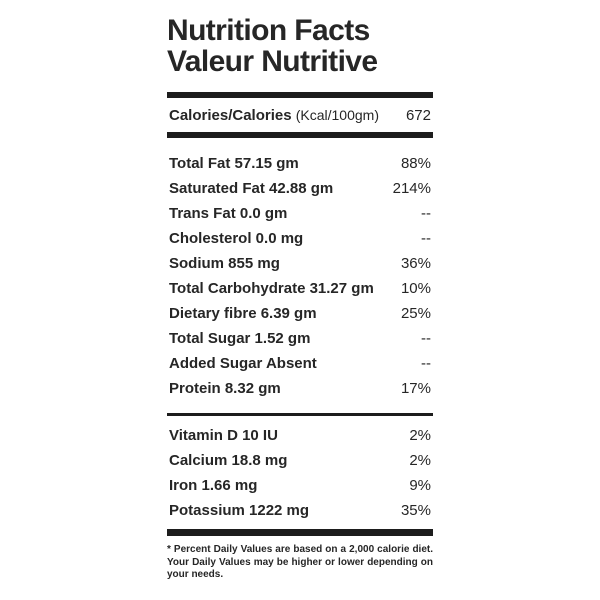 The height and width of the screenshot is (600, 600). Describe the element at coordinates (418, 115) in the screenshot. I see `calories-value: 672` at that location.